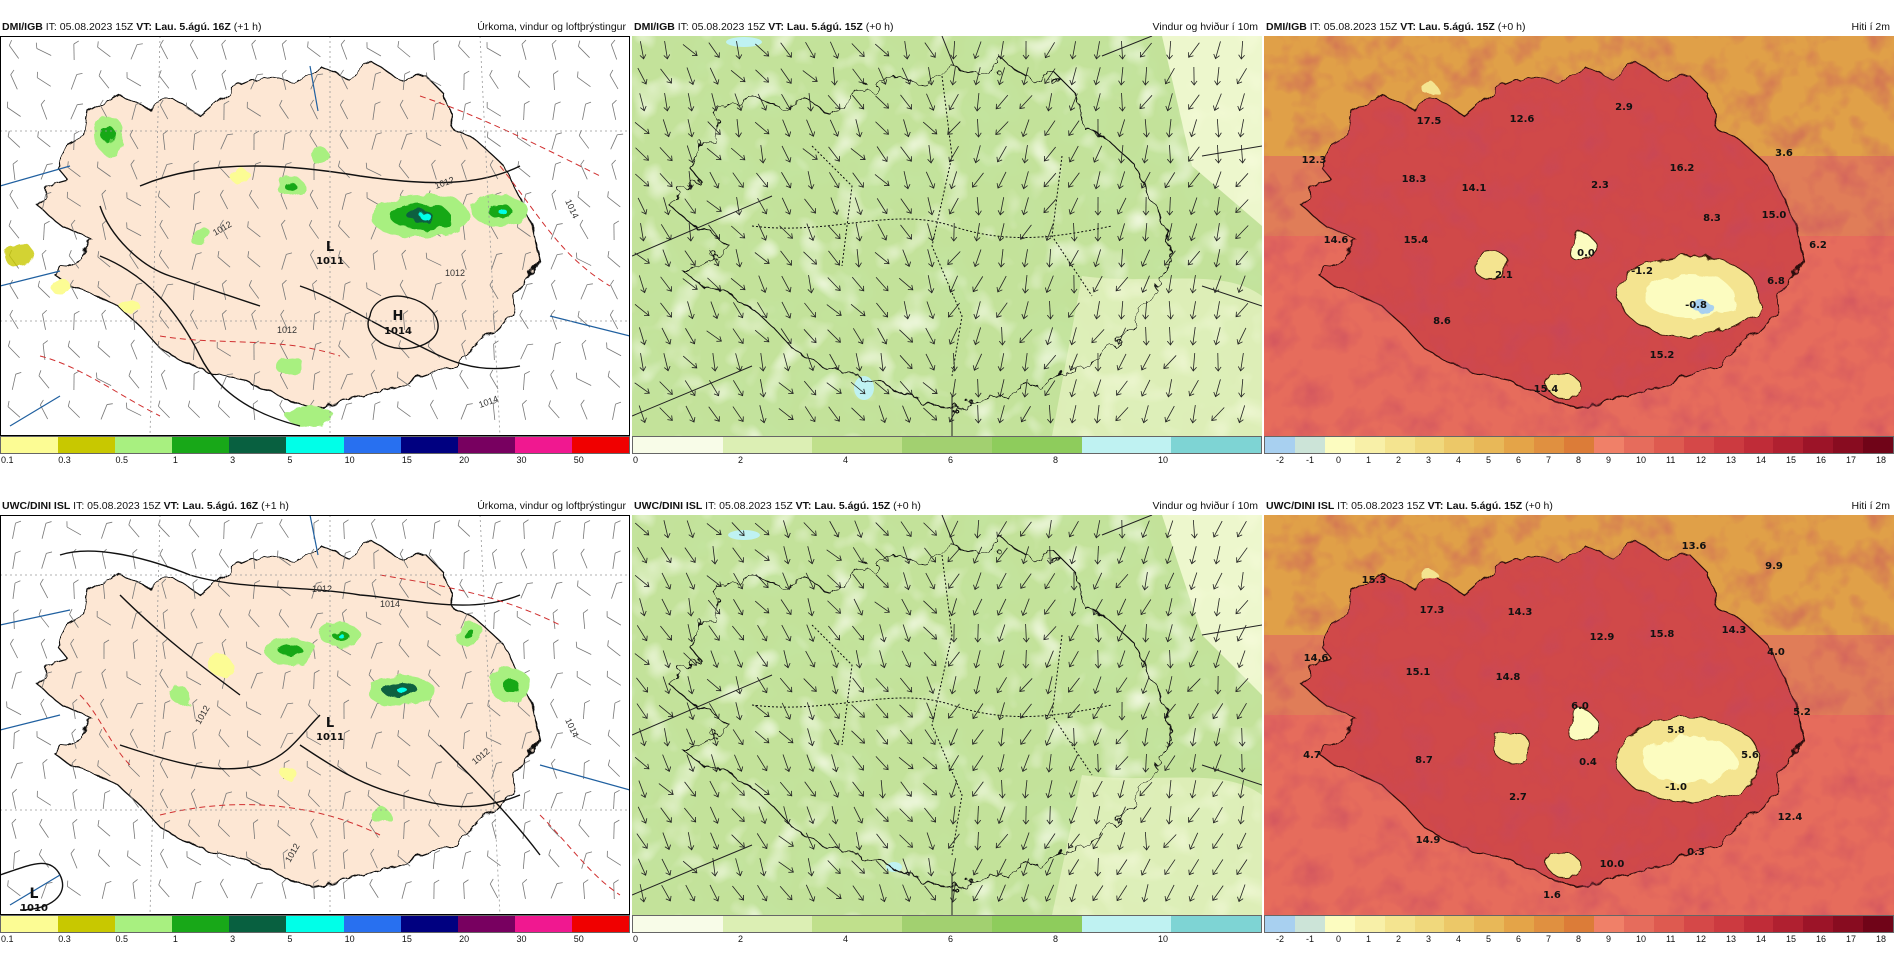  Describe the element at coordinates (1761, 939) in the screenshot. I see `scale-tick-label: 14` at that location.